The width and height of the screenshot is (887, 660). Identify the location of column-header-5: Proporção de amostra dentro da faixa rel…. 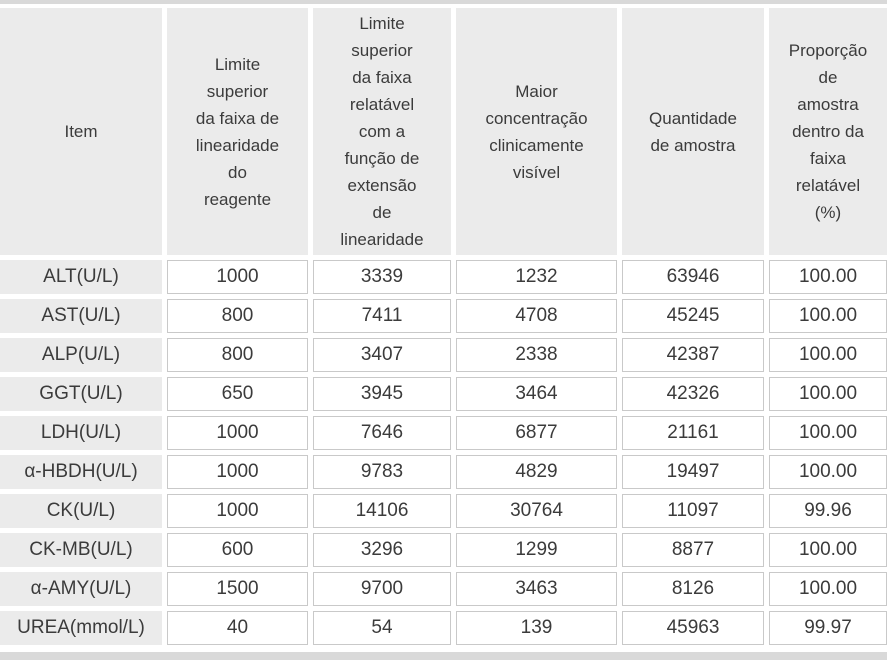
(828, 131).